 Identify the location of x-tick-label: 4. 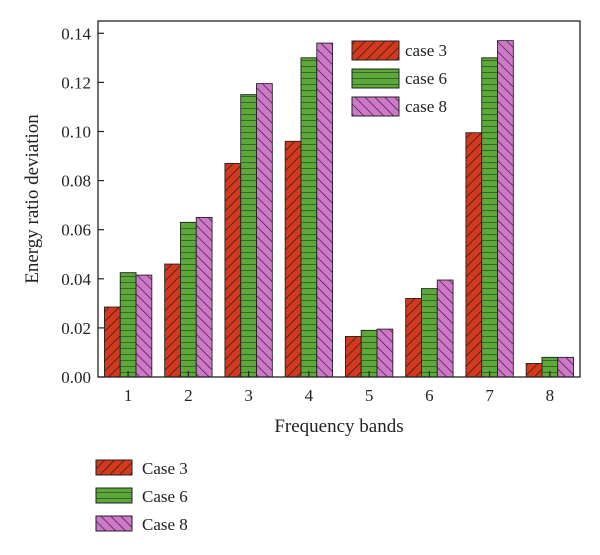
(309, 395).